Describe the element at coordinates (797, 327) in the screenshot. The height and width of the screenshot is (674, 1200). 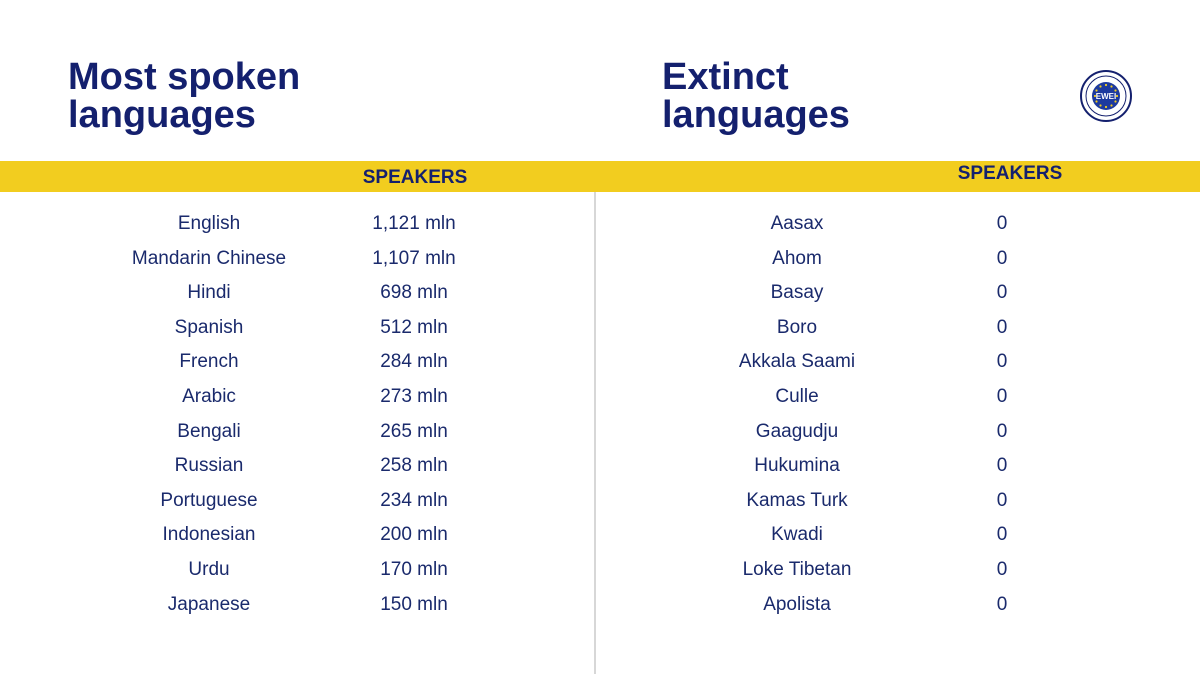
I see `language-name: Boro` at that location.